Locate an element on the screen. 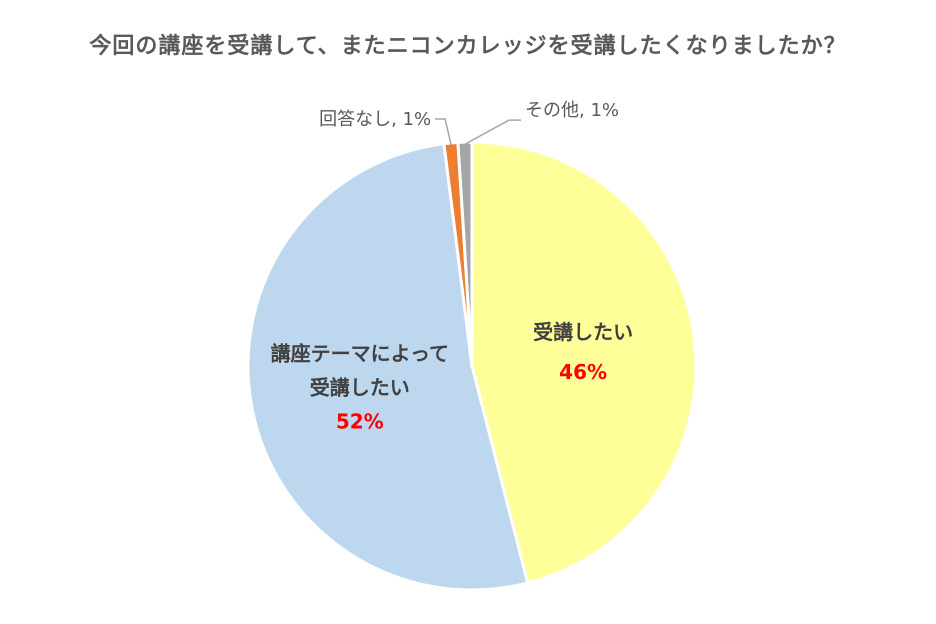 The image size is (936, 624). slice-value-2: 52% is located at coordinates (360, 421).